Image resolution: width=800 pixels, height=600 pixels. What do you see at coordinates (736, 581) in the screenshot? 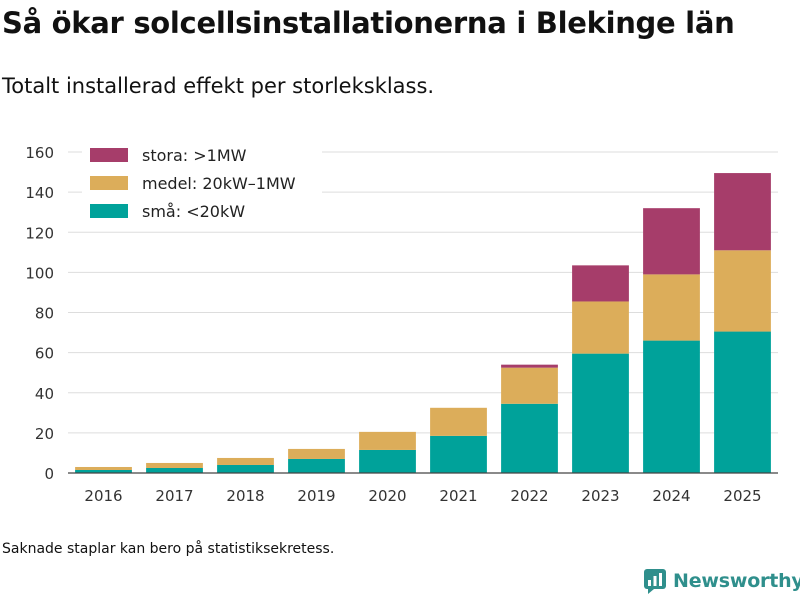
I see `brand-name: Newsworthy` at bounding box center [736, 581].